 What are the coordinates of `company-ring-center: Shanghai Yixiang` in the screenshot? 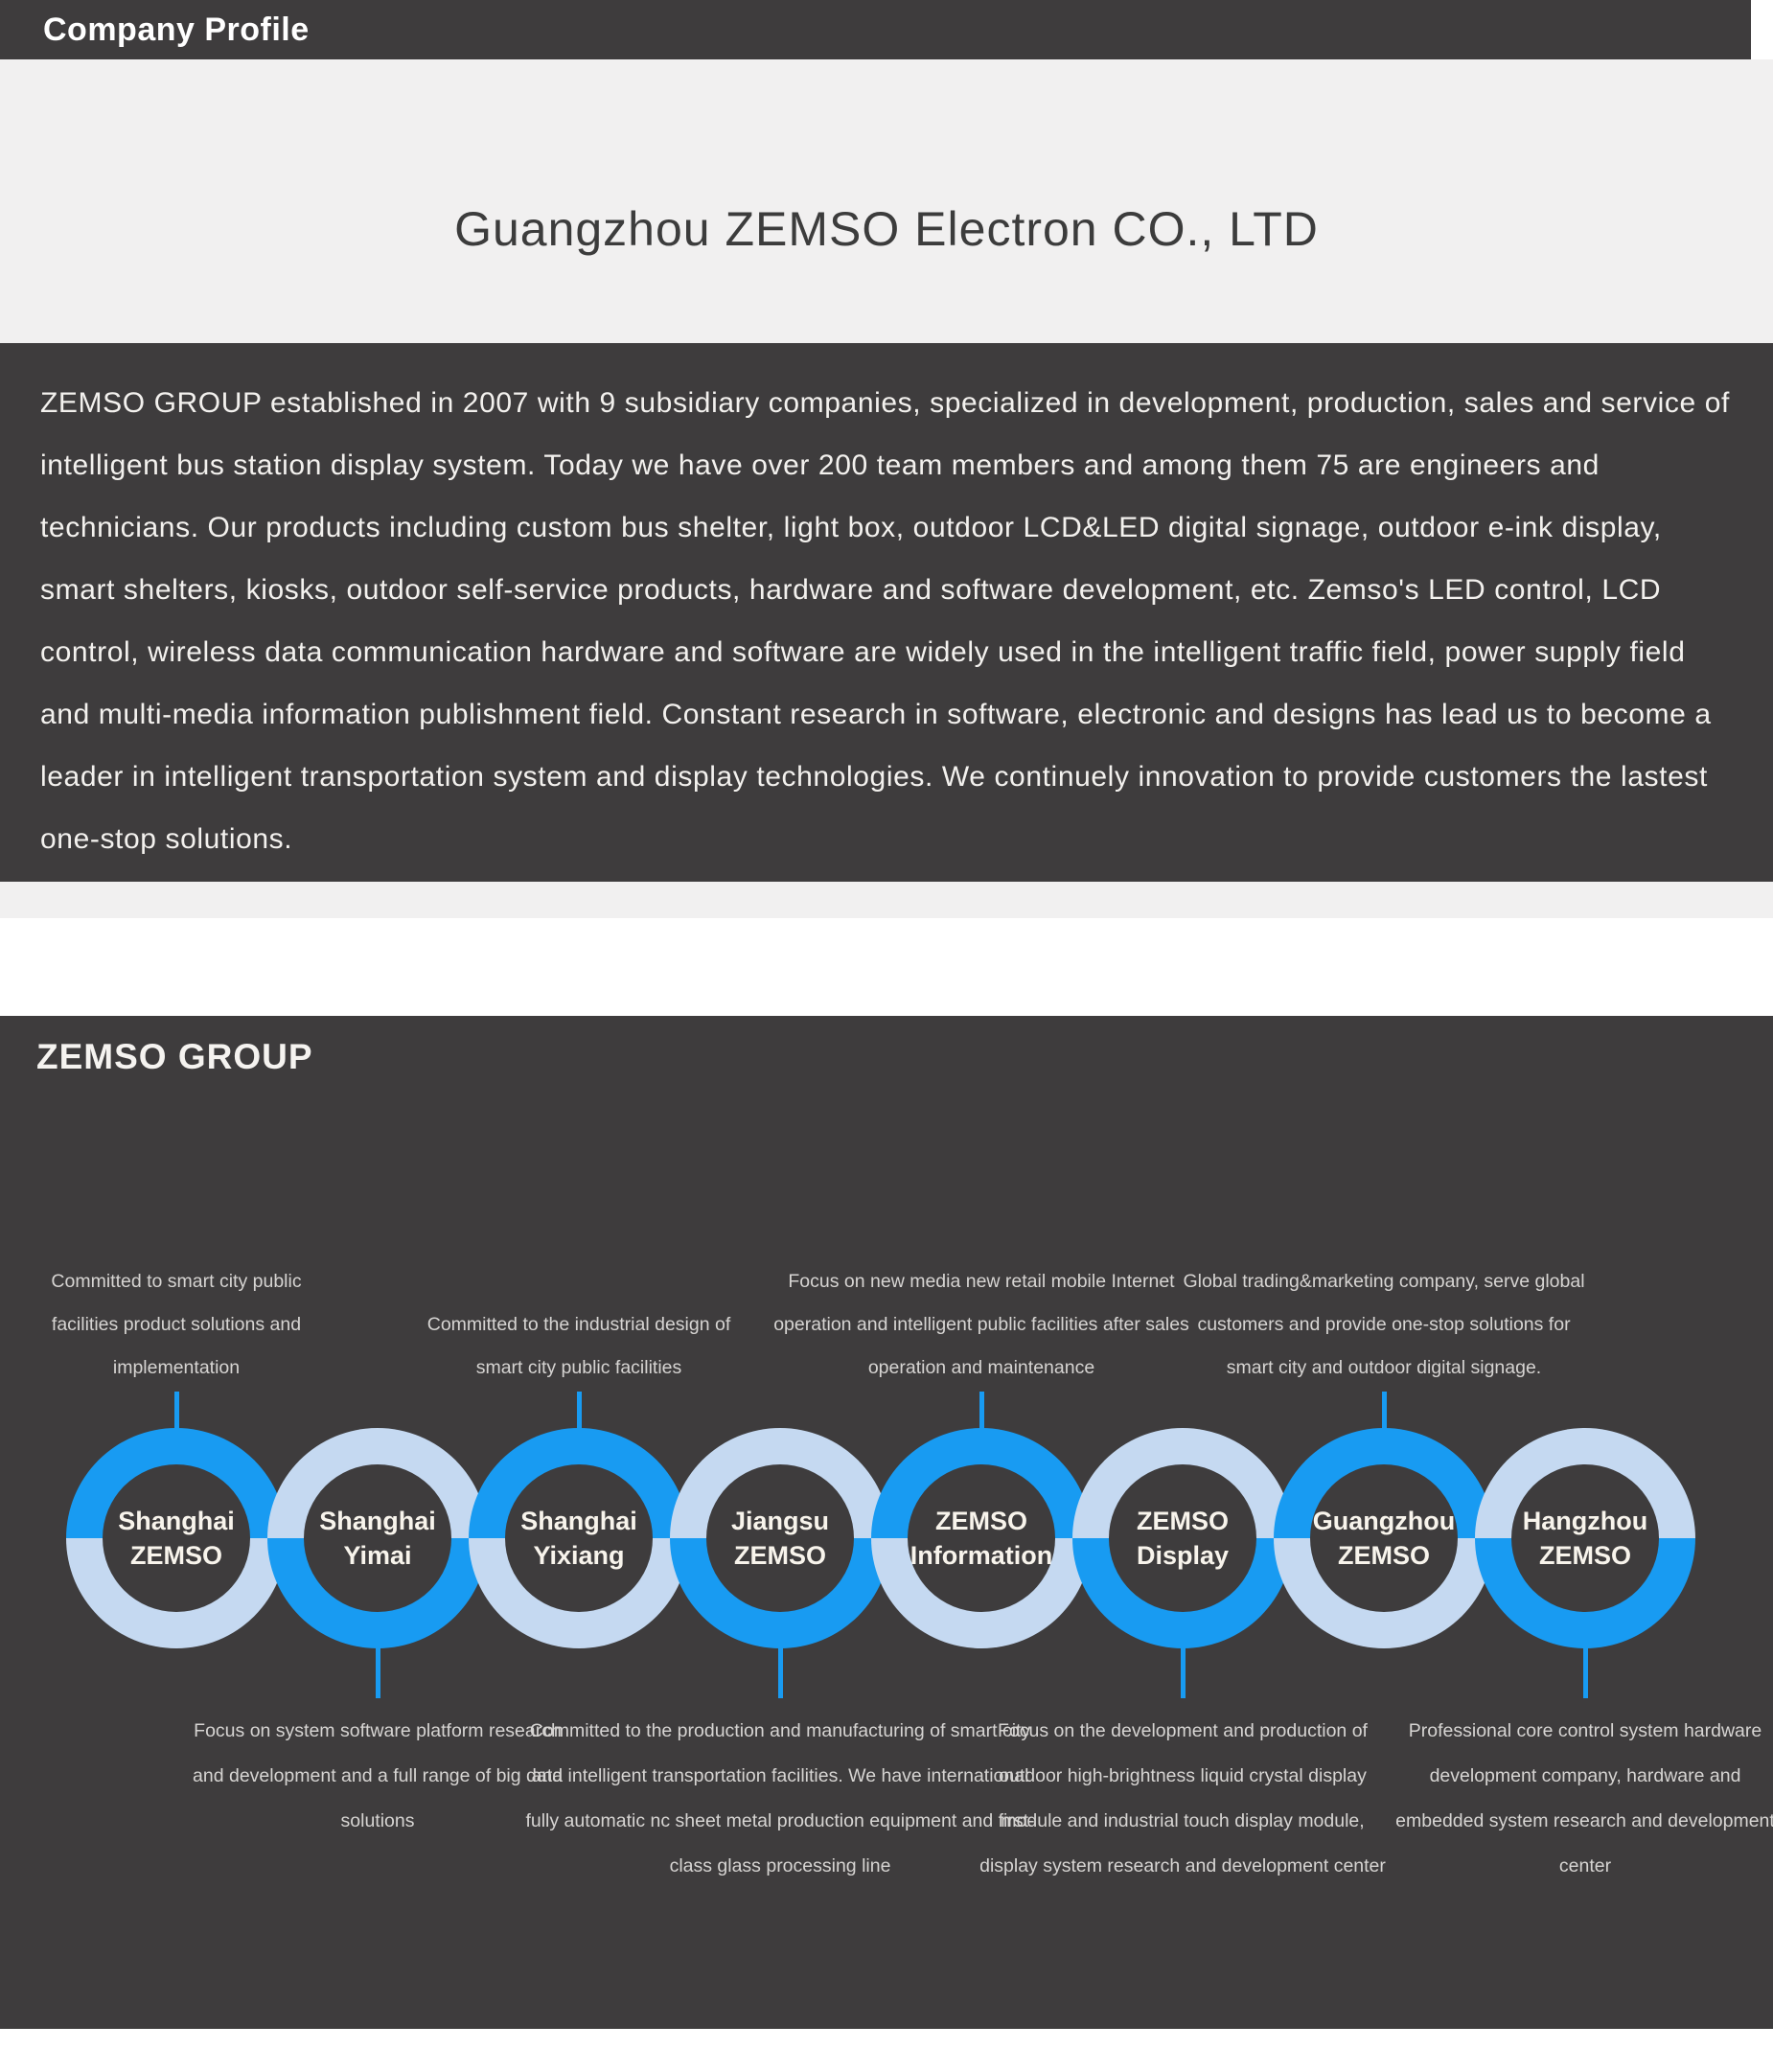 It's located at (579, 1538).